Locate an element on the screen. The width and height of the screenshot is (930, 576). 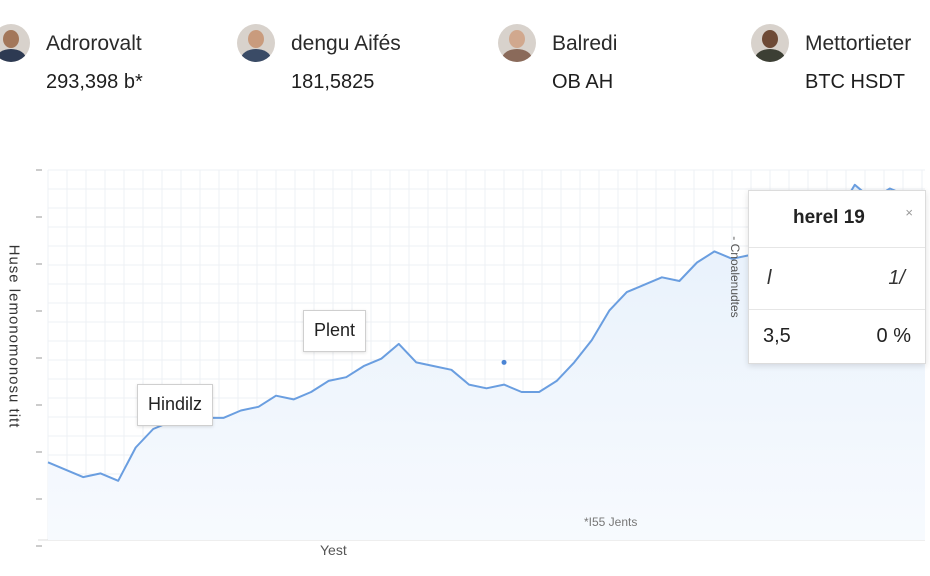
profile-name: Mettortieter is located at coordinates (858, 43).